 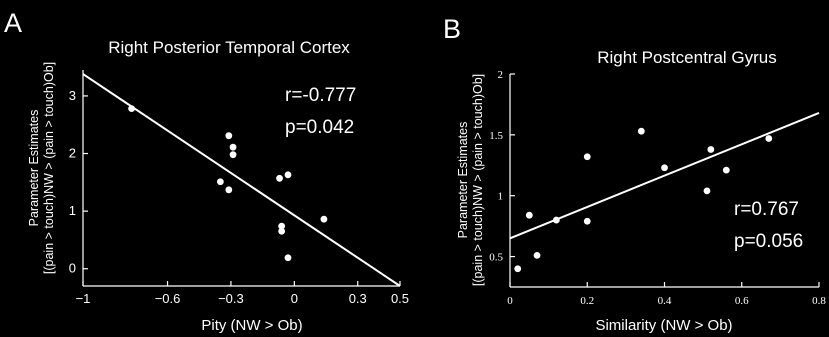 I want to click on panel-b-x-tick-label: 0.6, so click(x=742, y=301).